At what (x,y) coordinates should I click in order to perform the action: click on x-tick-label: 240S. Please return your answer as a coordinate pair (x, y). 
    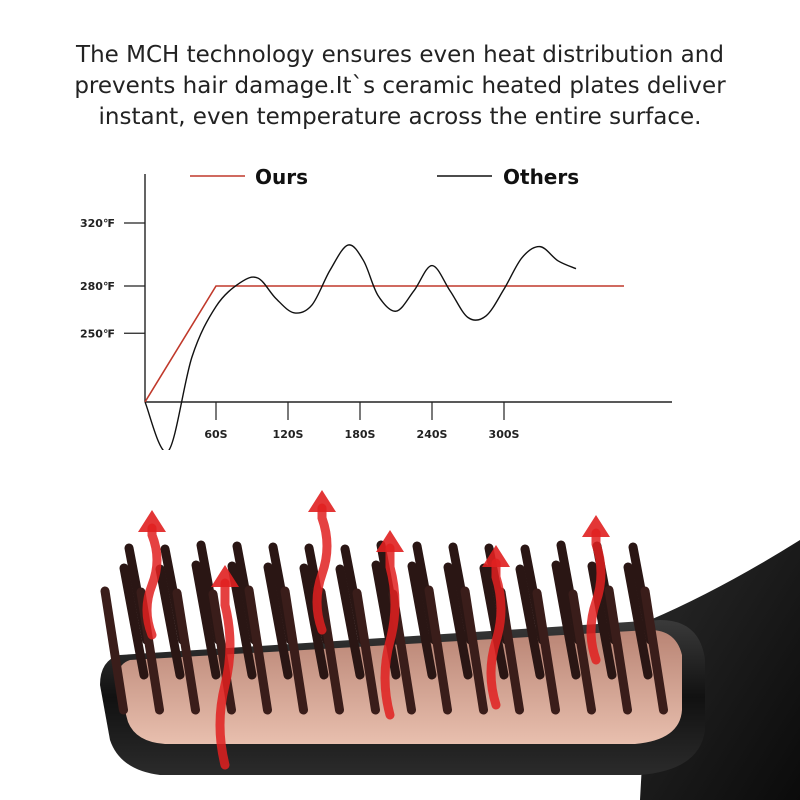
    Looking at the image, I should click on (432, 434).